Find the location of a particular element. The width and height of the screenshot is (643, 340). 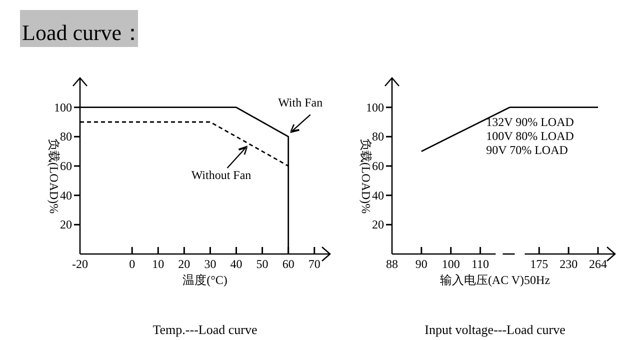

annotation: 100V 80% LOAD is located at coordinates (530, 136).